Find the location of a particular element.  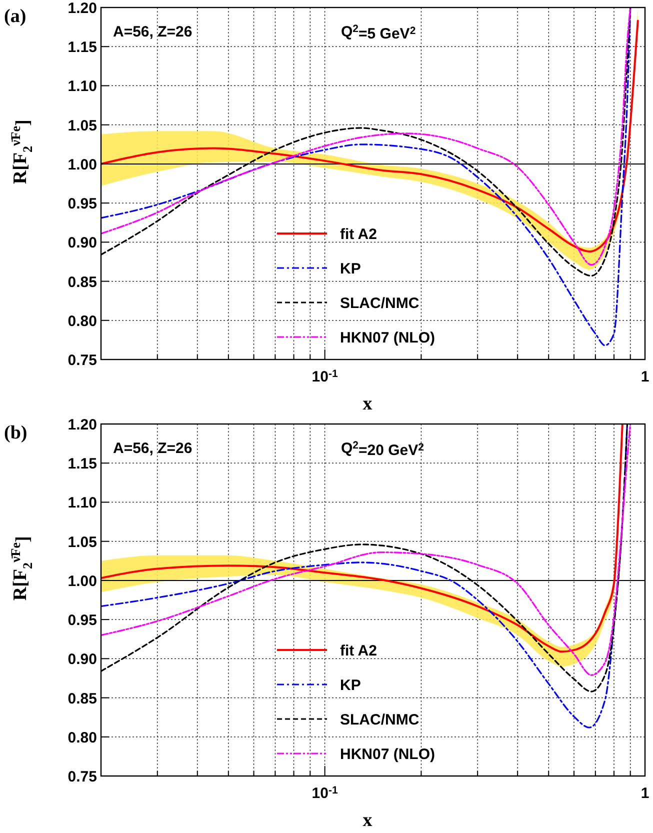

annotation: Q$^{2}$=5 GeV$^{2}$ is located at coordinates (378, 32).